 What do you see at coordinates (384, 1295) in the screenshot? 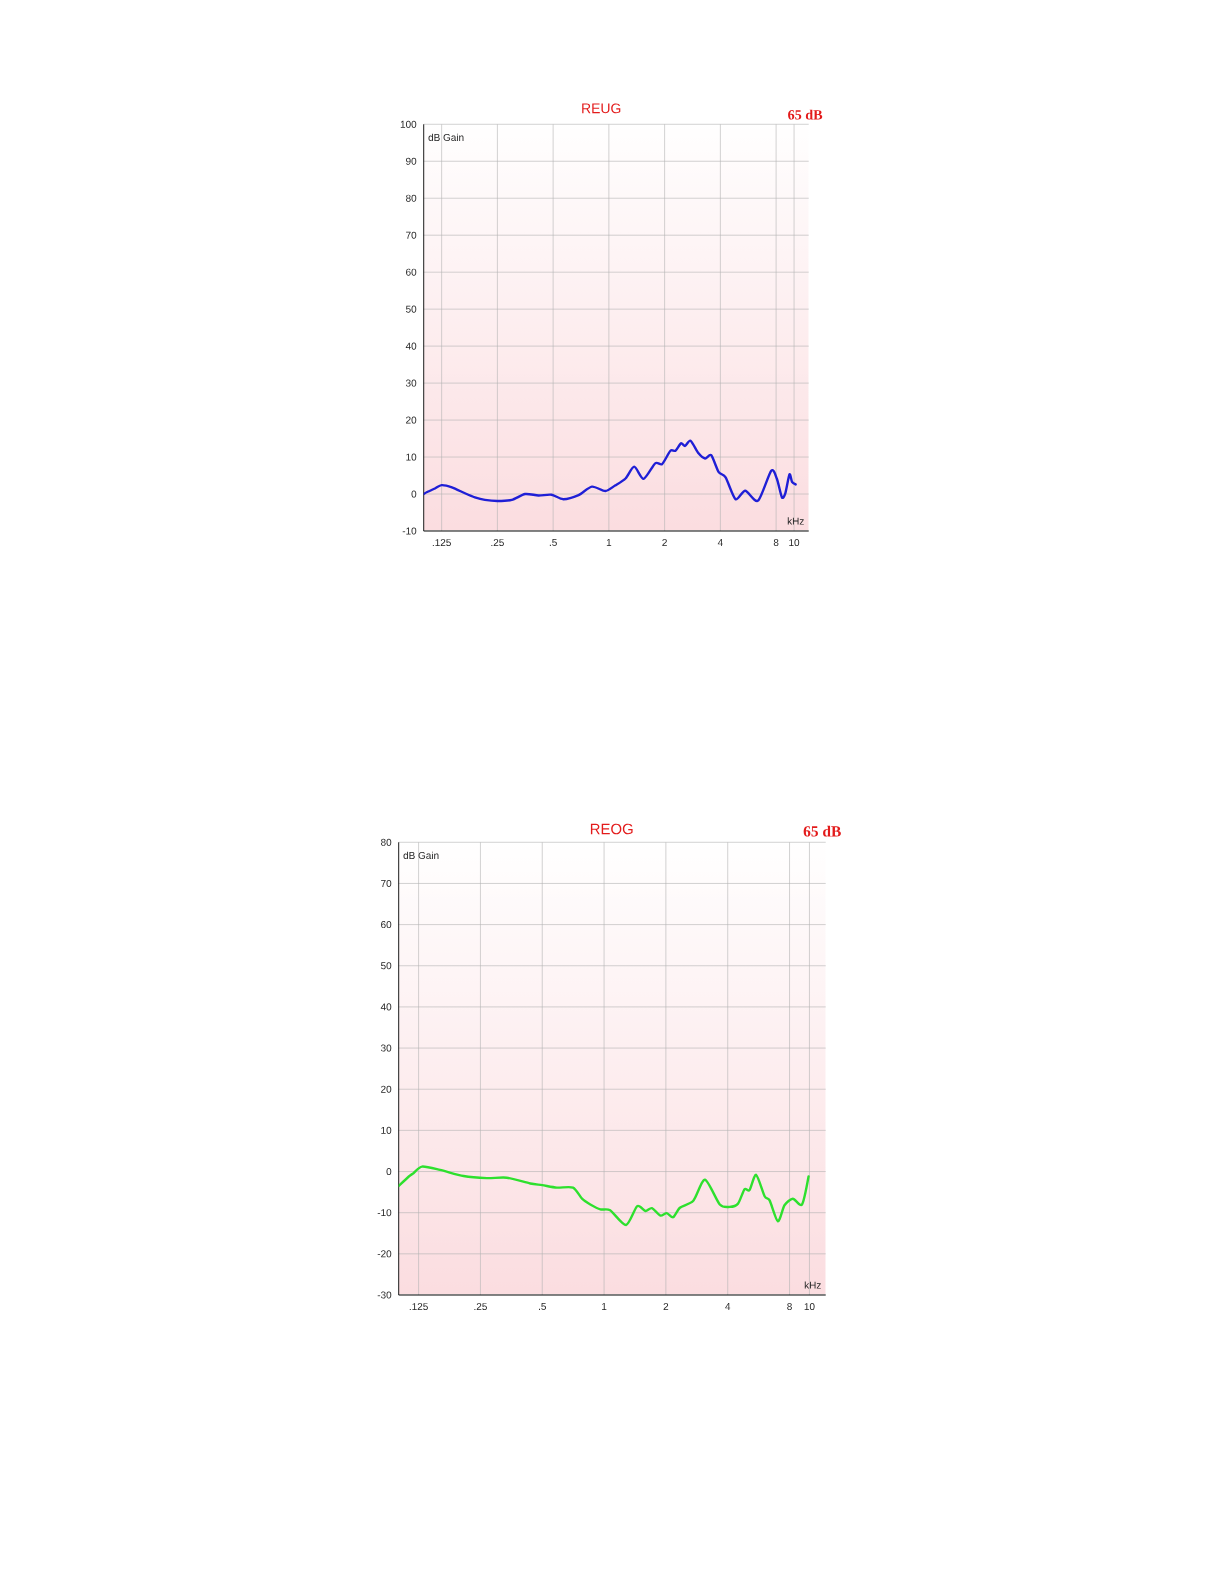
I see `y-tick-label: -30` at bounding box center [384, 1295].